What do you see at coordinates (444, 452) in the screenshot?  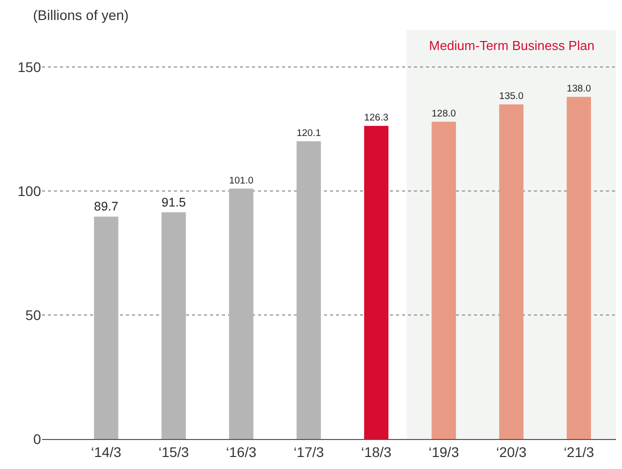 I see `x-tick-label: ‘19/3` at bounding box center [444, 452].